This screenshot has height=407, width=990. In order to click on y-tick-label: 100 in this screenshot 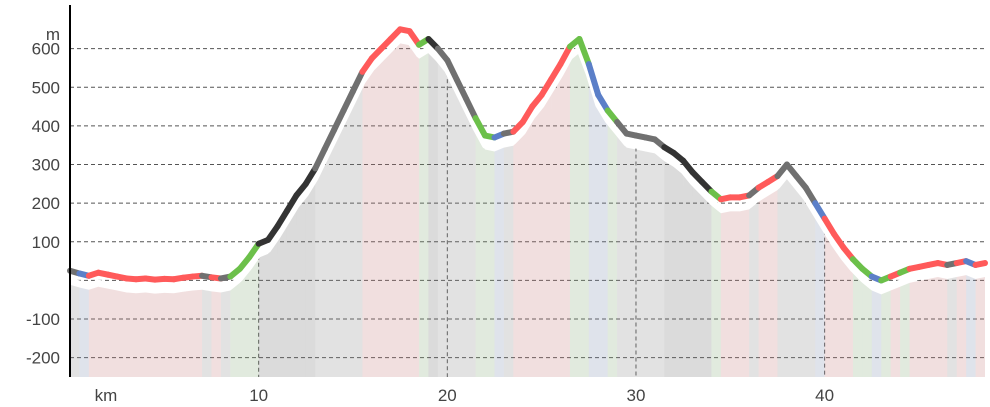, I will do `click(46, 242)`.